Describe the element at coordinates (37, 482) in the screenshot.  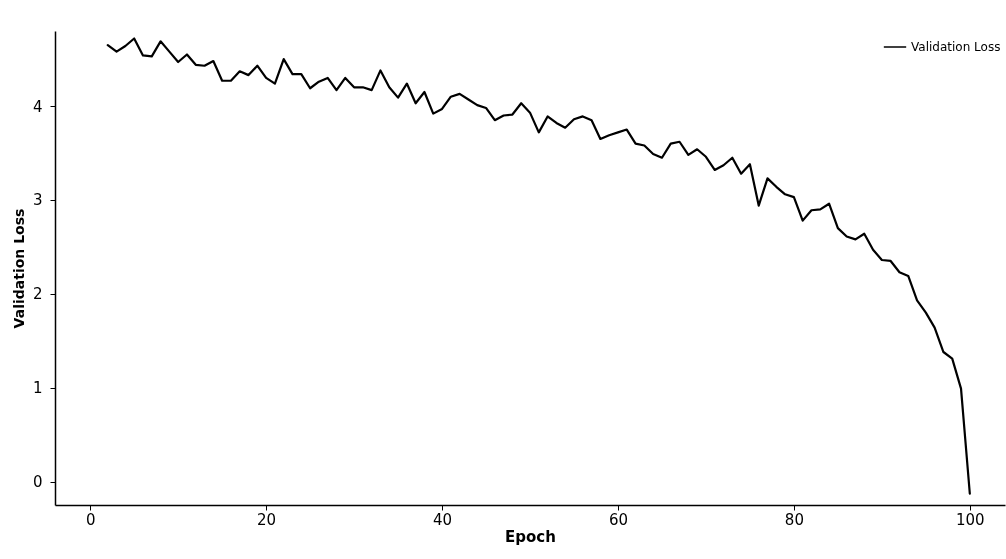
I see `y-tick-label: 0` at that location.